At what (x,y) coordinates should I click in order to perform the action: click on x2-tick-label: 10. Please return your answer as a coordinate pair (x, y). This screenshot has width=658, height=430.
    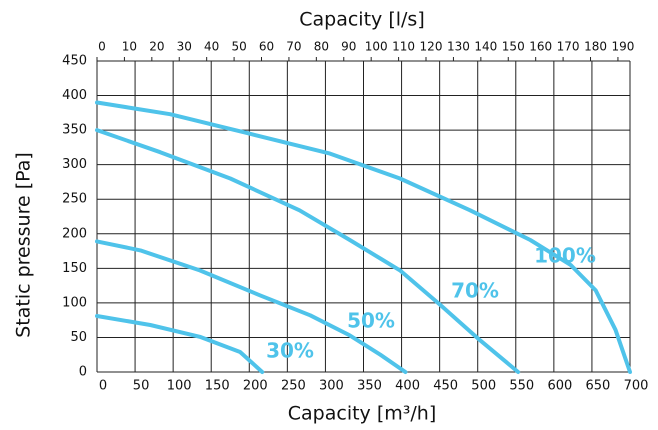
    Looking at the image, I should click on (129, 47).